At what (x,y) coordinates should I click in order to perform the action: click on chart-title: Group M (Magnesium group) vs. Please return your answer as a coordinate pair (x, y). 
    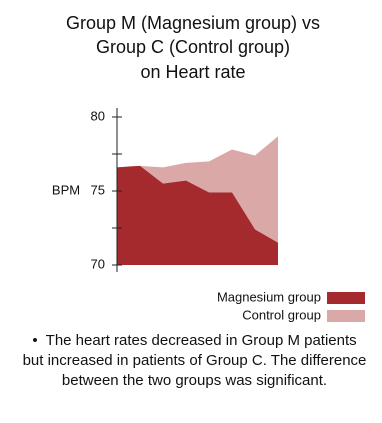
    Looking at the image, I should click on (193, 23).